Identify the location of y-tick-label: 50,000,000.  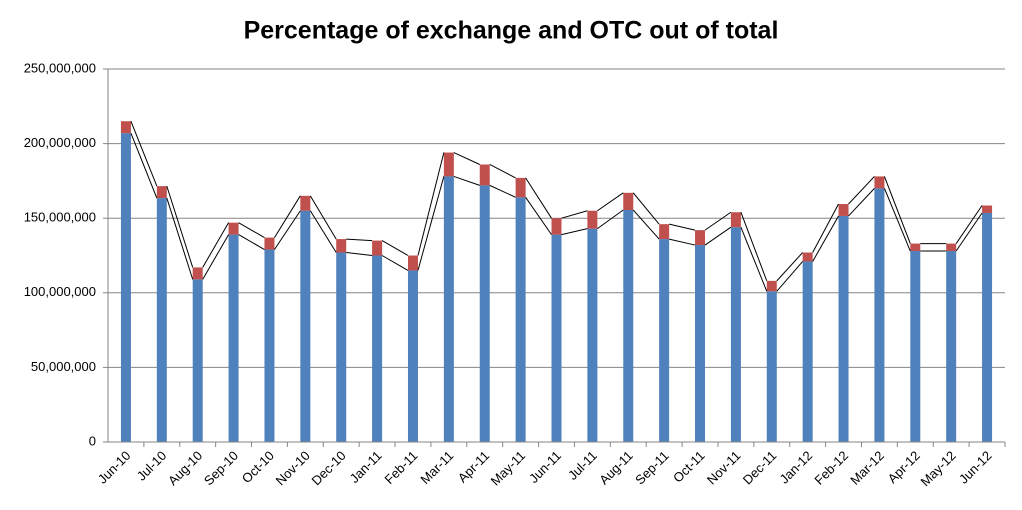
(63, 366).